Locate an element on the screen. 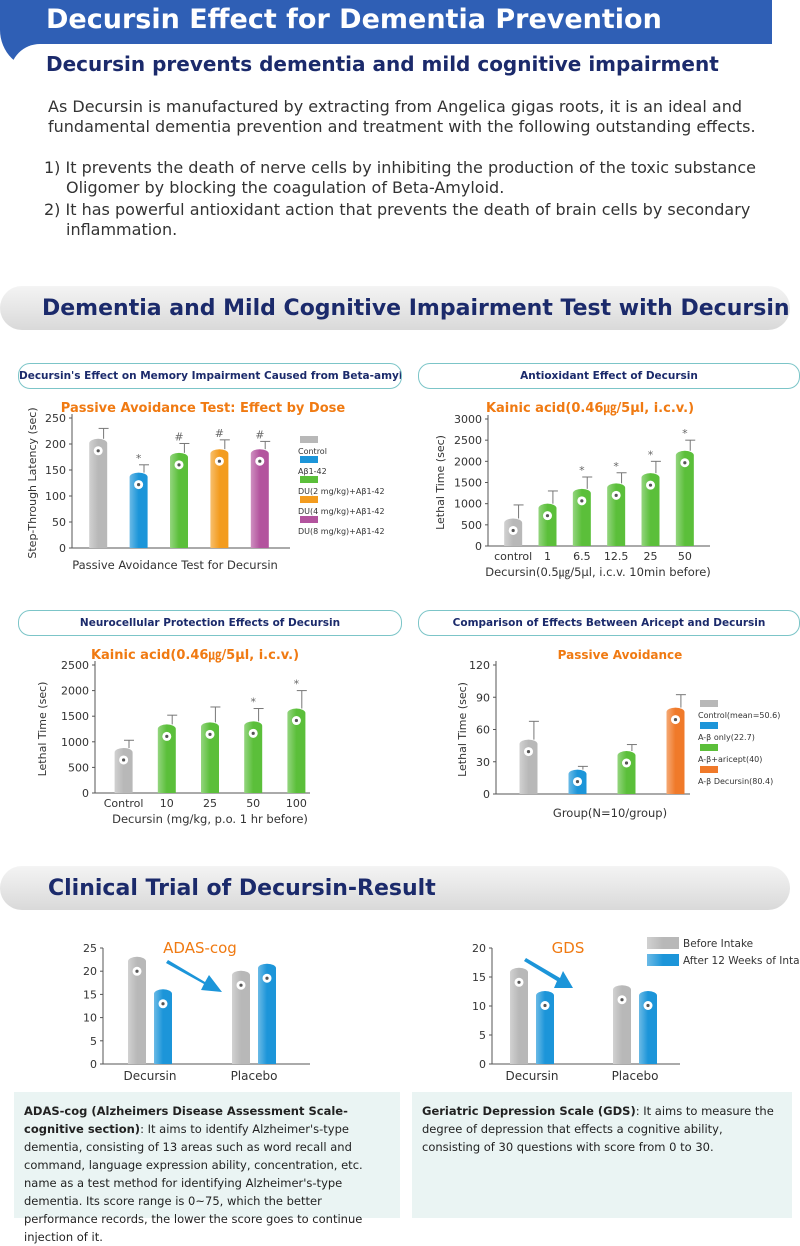 This screenshot has height=1246, width=800. y-tick-label: 10 is located at coordinates (90, 1018).